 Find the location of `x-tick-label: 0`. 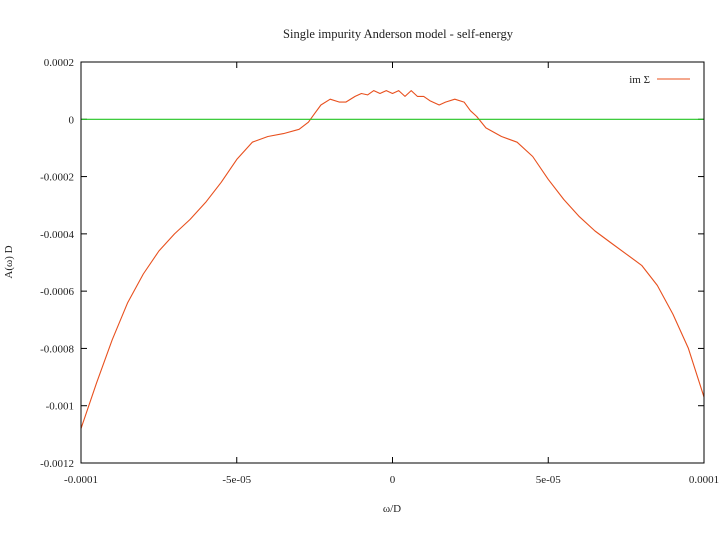

x-tick-label: 0 is located at coordinates (393, 480).